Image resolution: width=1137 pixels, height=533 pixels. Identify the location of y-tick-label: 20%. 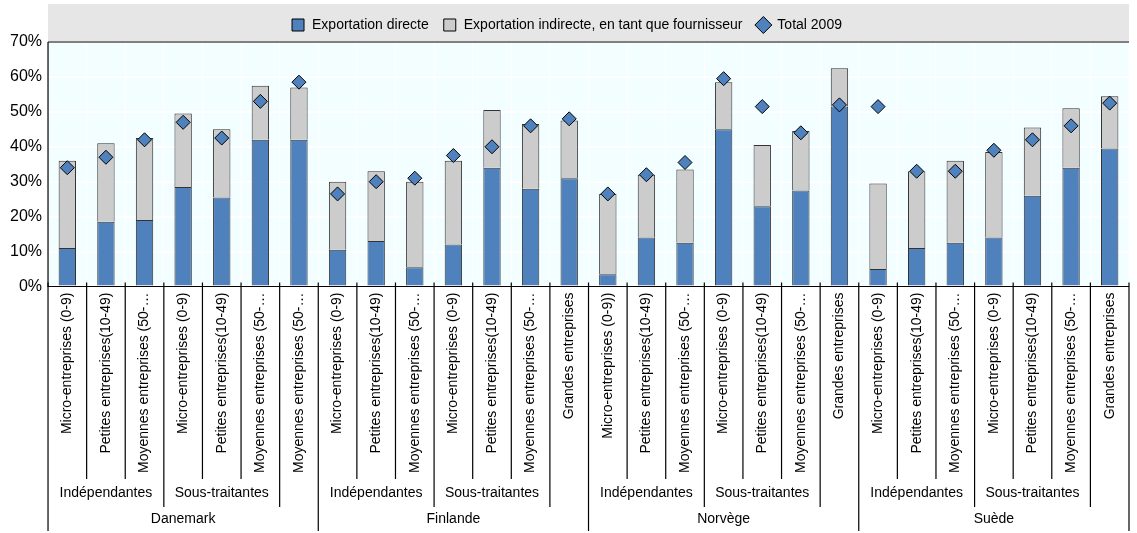
(26, 216).